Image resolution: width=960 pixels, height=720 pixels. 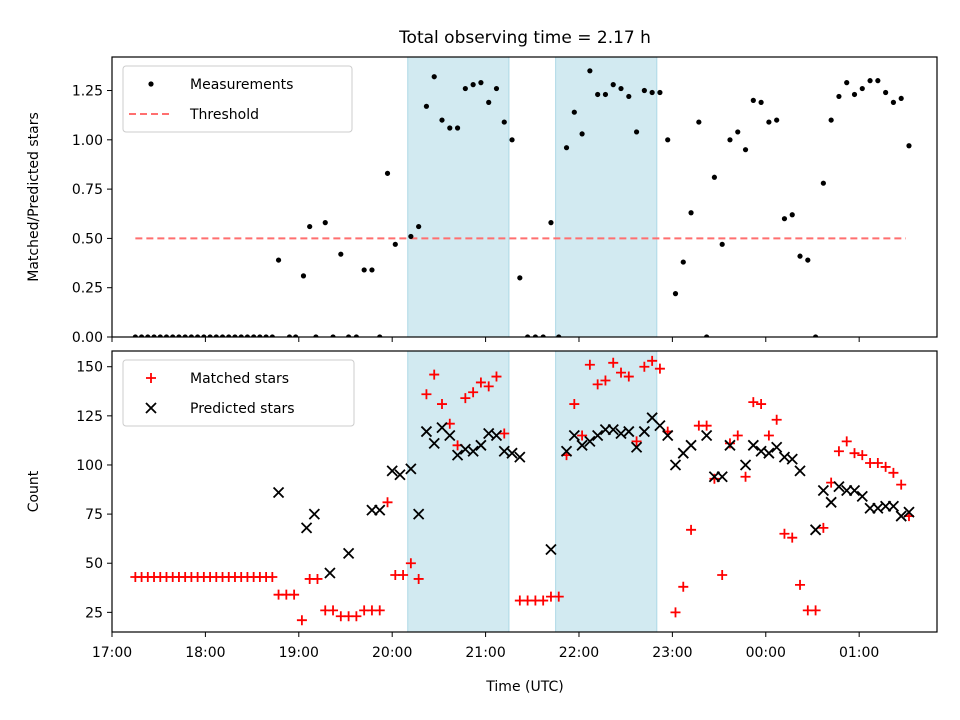 What do you see at coordinates (205, 653) in the screenshot?
I see `x-tick-label: 18:00` at bounding box center [205, 653].